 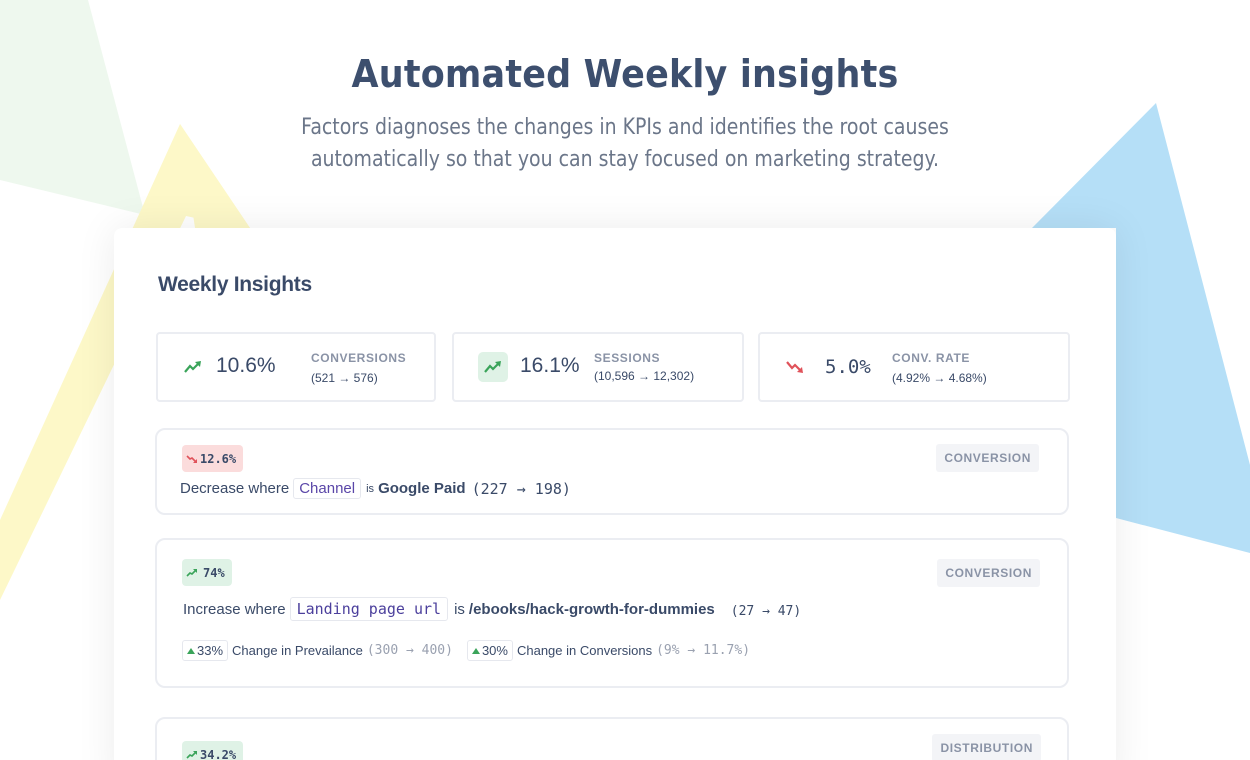 What do you see at coordinates (422, 488) in the screenshot?
I see `property-value: Google Paid` at bounding box center [422, 488].